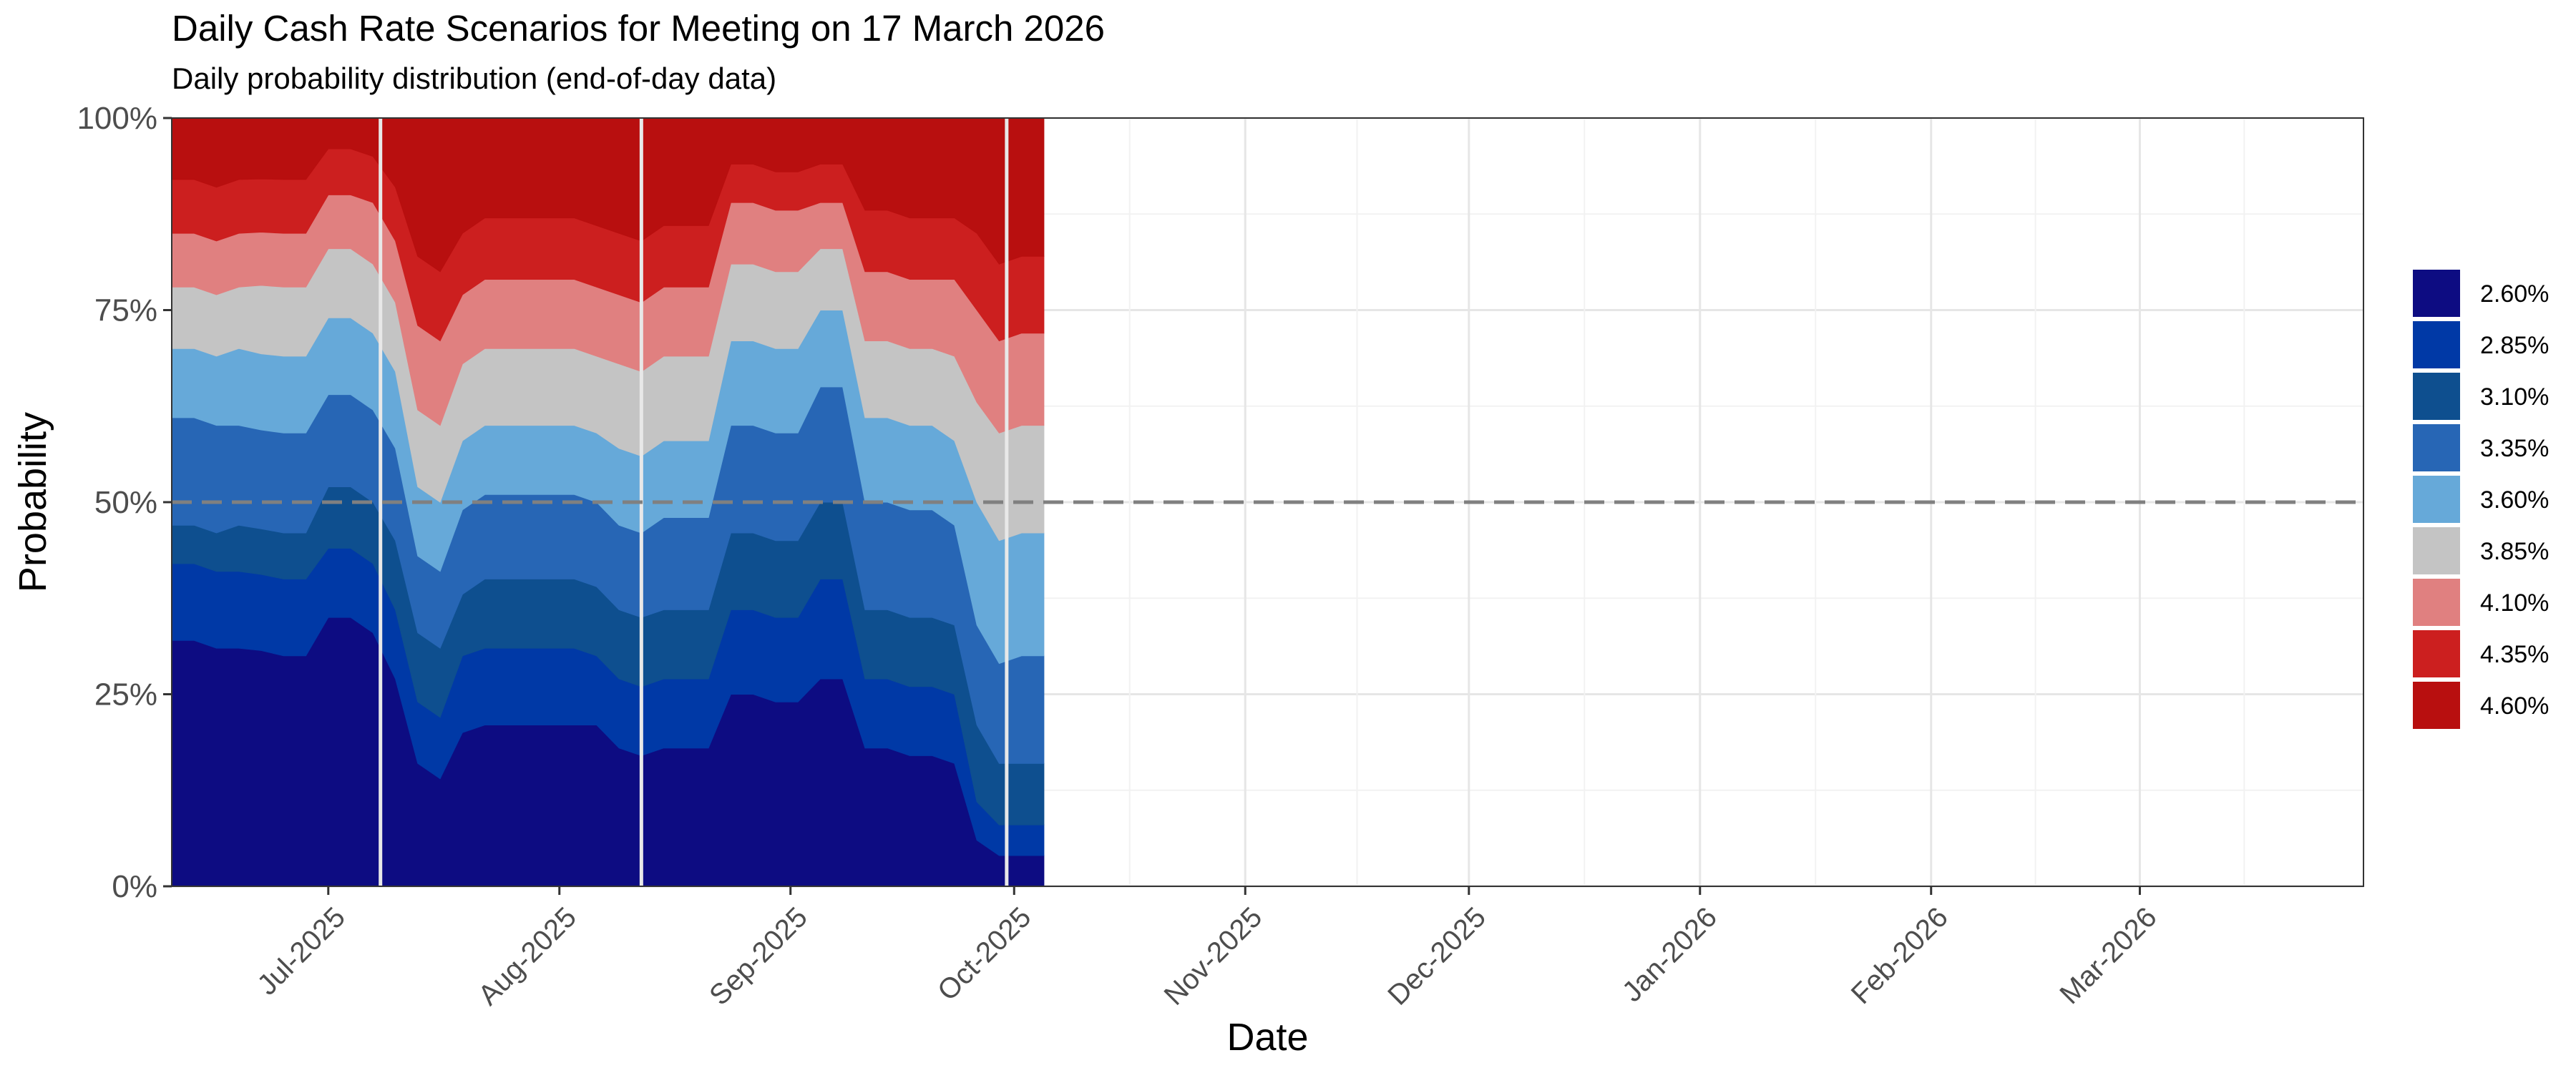  I want to click on x-axis-title: Date, so click(1267, 1037).